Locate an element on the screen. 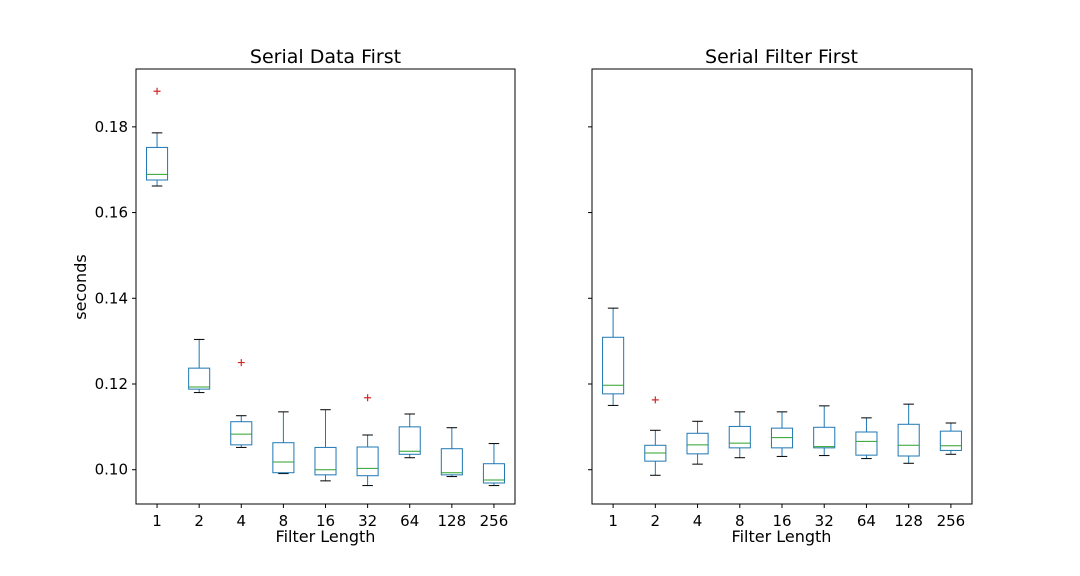 The image size is (1080, 576). y-tick-label: 0.18 is located at coordinates (111, 127).